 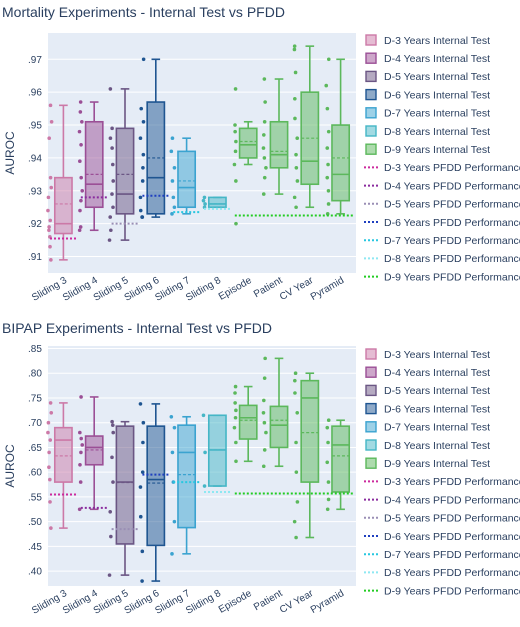 What do you see at coordinates (437, 409) in the screenshot?
I see `legend-label: D-6 Years Internal Test` at bounding box center [437, 409].